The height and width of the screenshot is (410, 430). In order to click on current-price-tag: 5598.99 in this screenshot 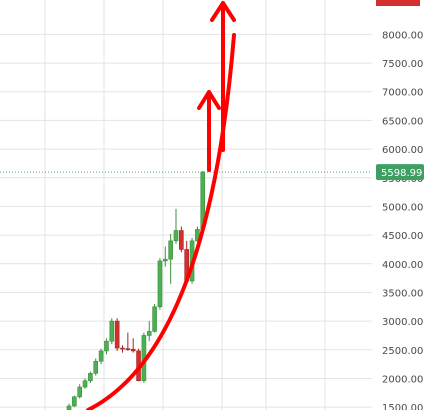, I will do `click(400, 172)`.